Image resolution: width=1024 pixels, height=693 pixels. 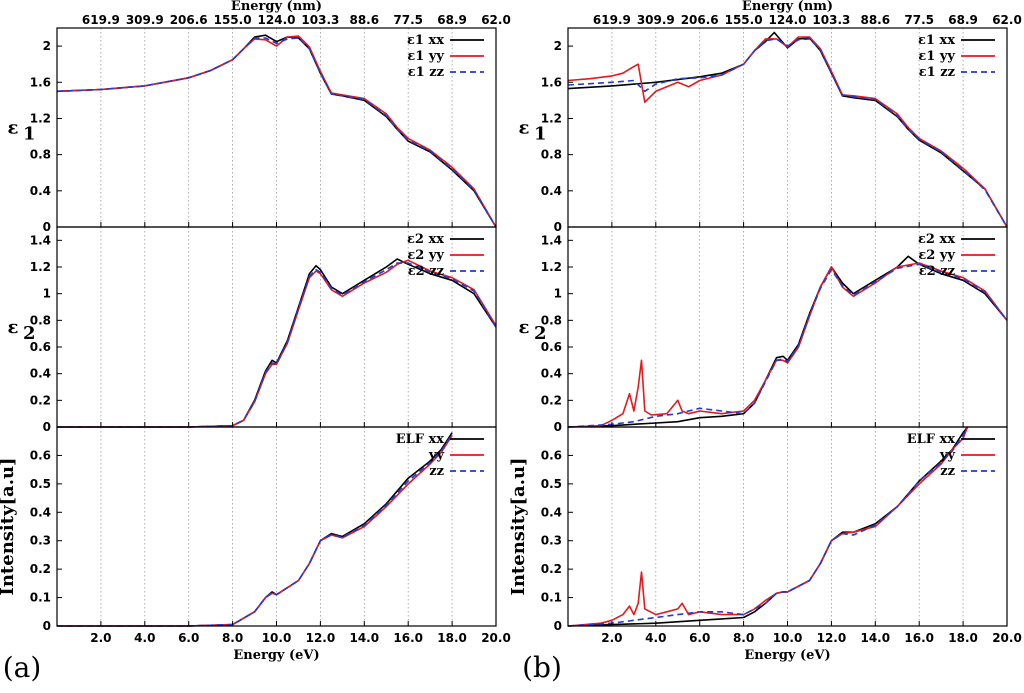 What do you see at coordinates (420, 439) in the screenshot?
I see `legend-label: ELF xx` at bounding box center [420, 439].